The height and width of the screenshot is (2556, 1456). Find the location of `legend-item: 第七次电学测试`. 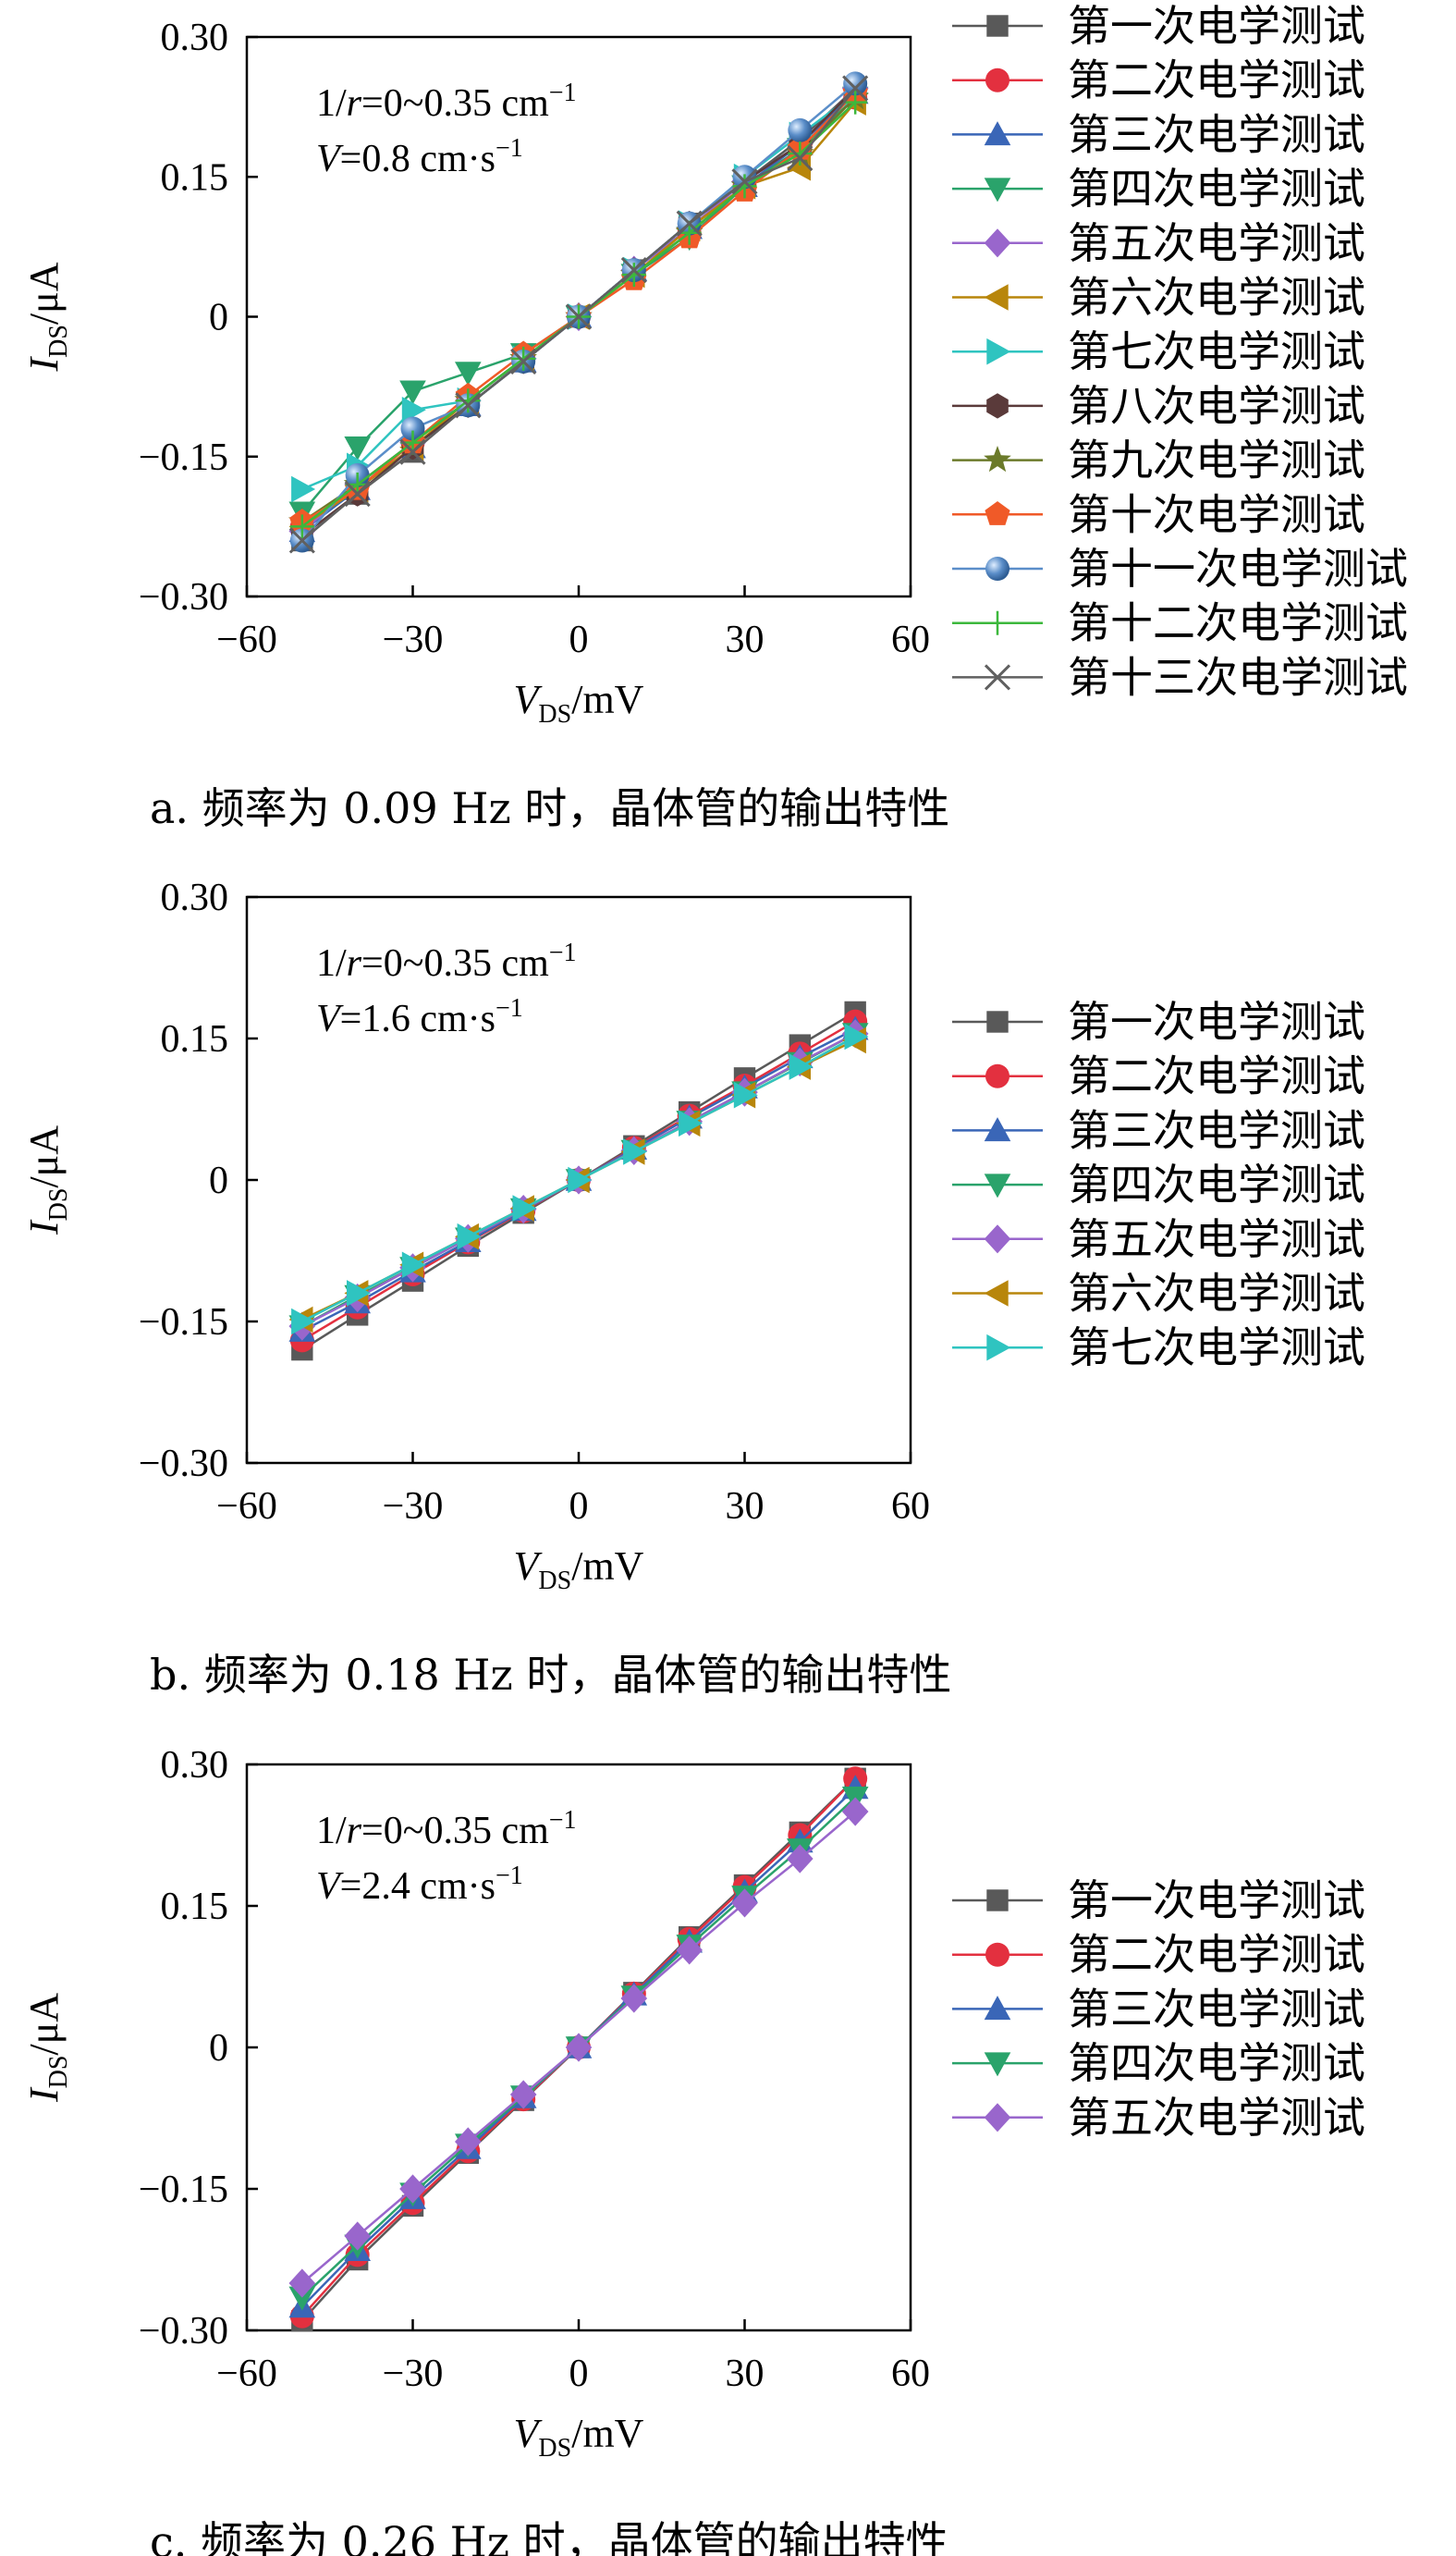

legend-item: 第七次电学测试 is located at coordinates (1158, 351).